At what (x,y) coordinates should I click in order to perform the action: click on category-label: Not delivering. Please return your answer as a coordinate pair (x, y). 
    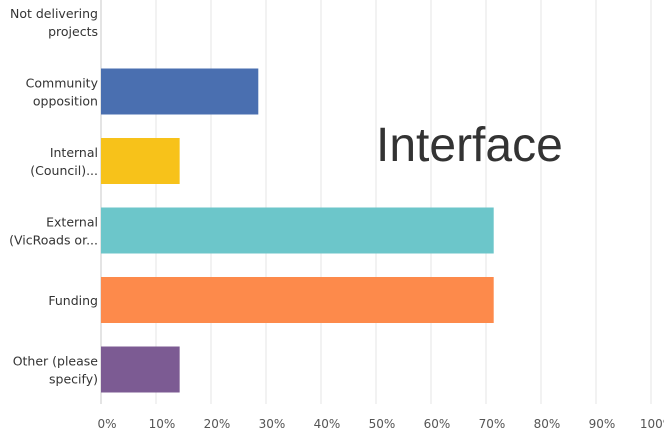
    Looking at the image, I should click on (54, 13).